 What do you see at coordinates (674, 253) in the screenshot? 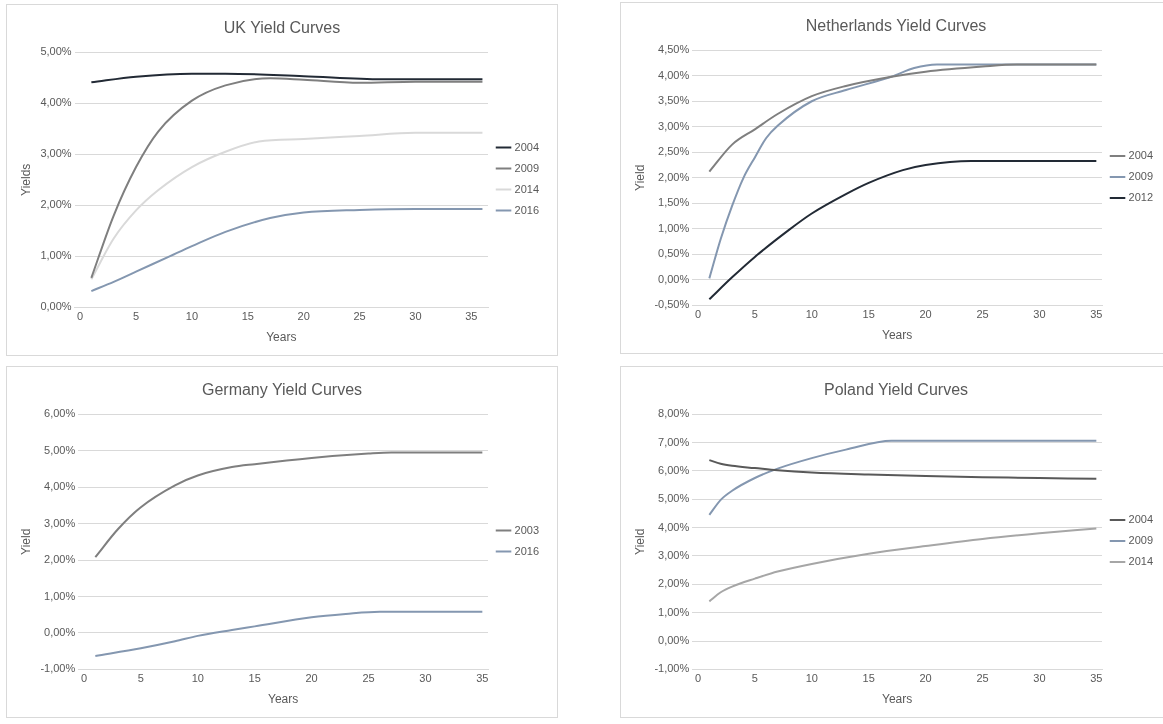
I see `y-tick-label: 0,50%` at bounding box center [674, 253].